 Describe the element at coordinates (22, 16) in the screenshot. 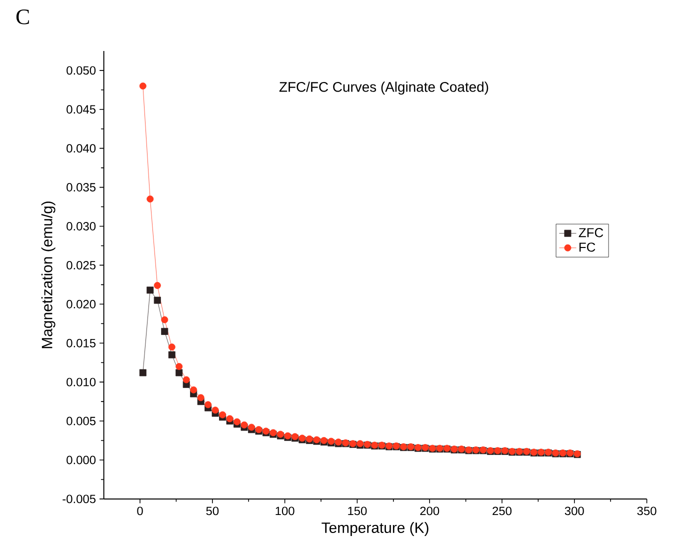

I see `text: C` at that location.